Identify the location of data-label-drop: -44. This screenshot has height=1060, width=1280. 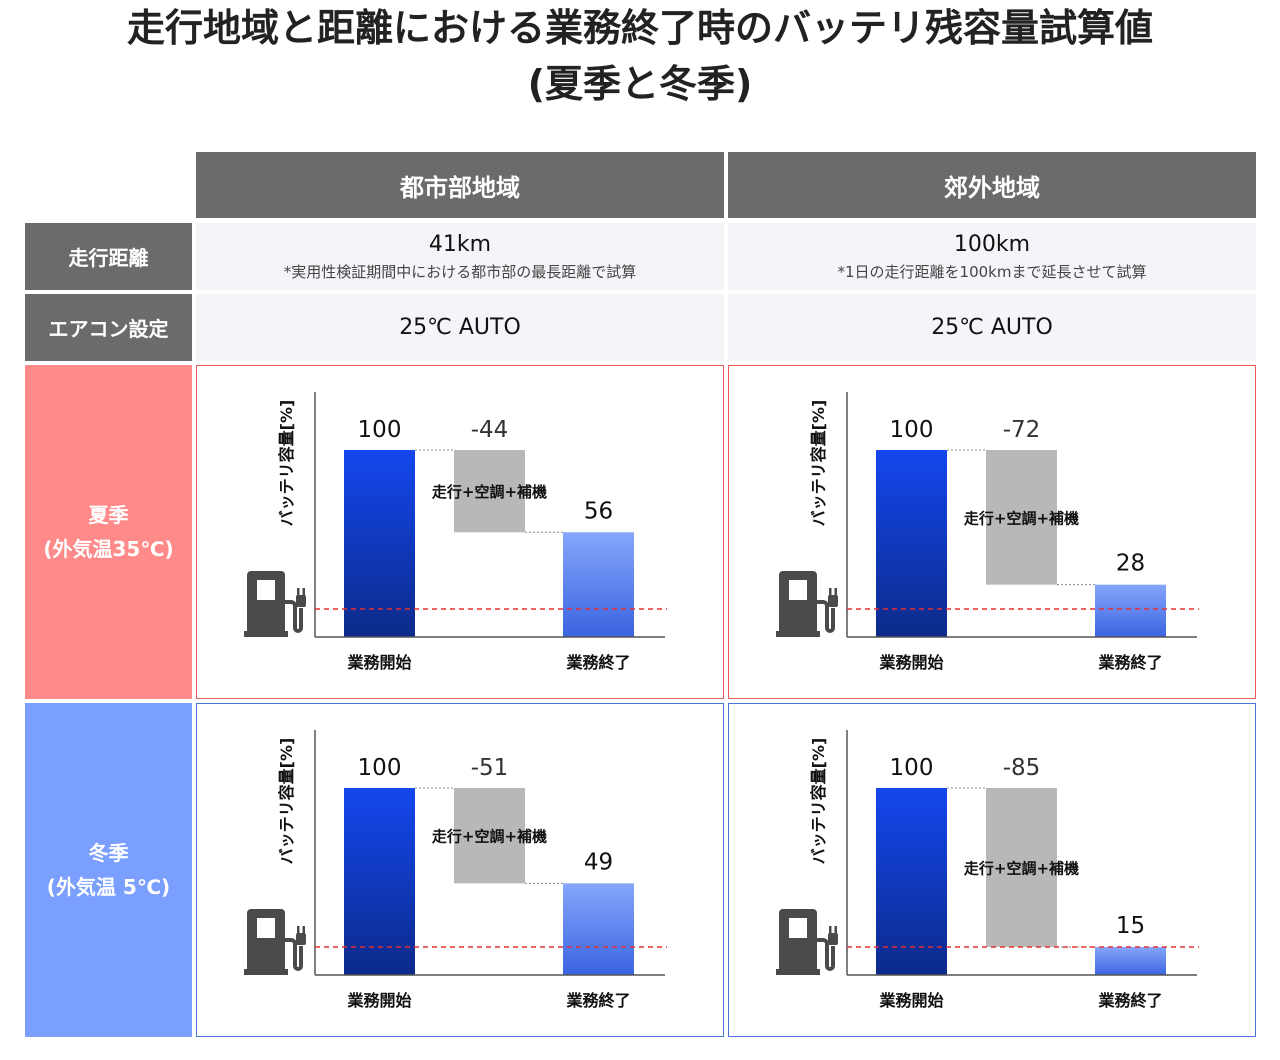
(490, 430).